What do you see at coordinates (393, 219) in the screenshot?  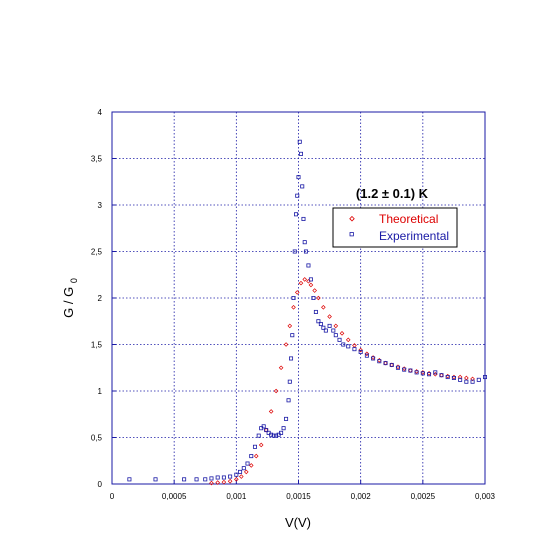 I see `legend-item-theoretical: Theoretical` at bounding box center [393, 219].